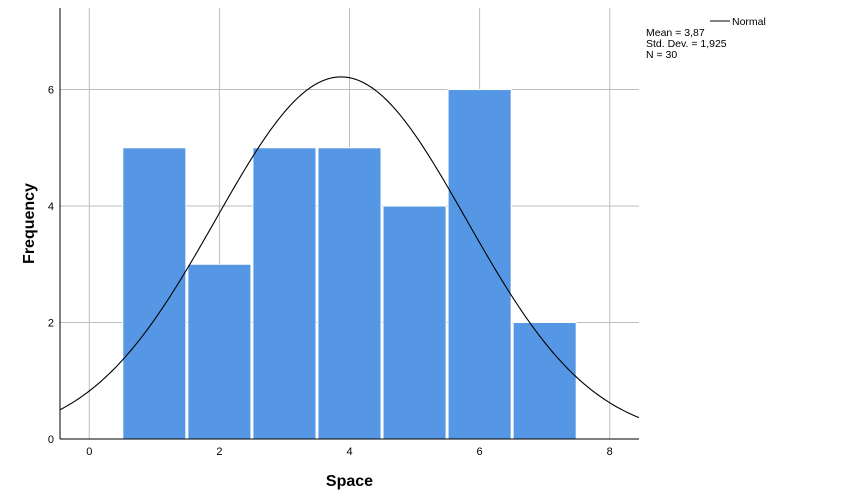 This screenshot has height=504, width=854. What do you see at coordinates (749, 22) in the screenshot?
I see `legend-label: Normal` at bounding box center [749, 22].